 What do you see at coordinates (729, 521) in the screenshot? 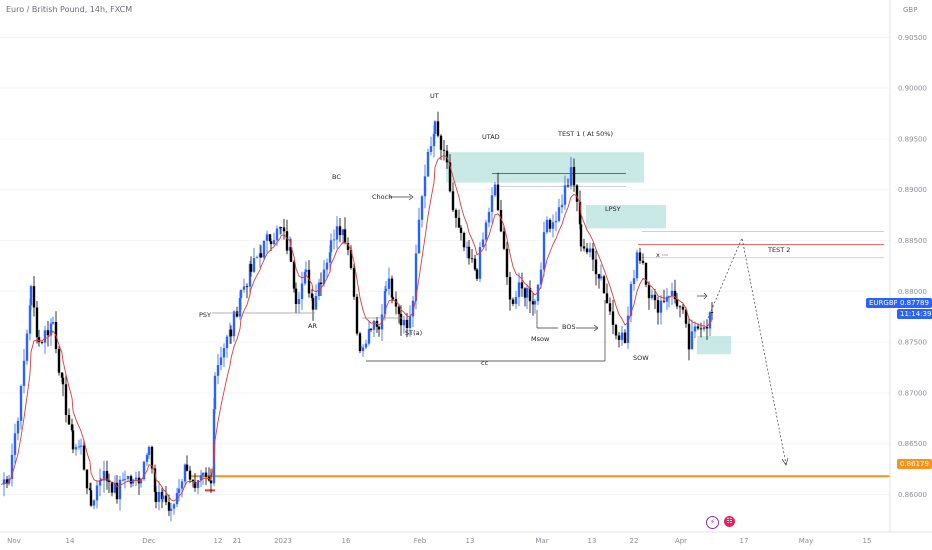
I see `event-earnings-icon: ☷` at bounding box center [729, 521].